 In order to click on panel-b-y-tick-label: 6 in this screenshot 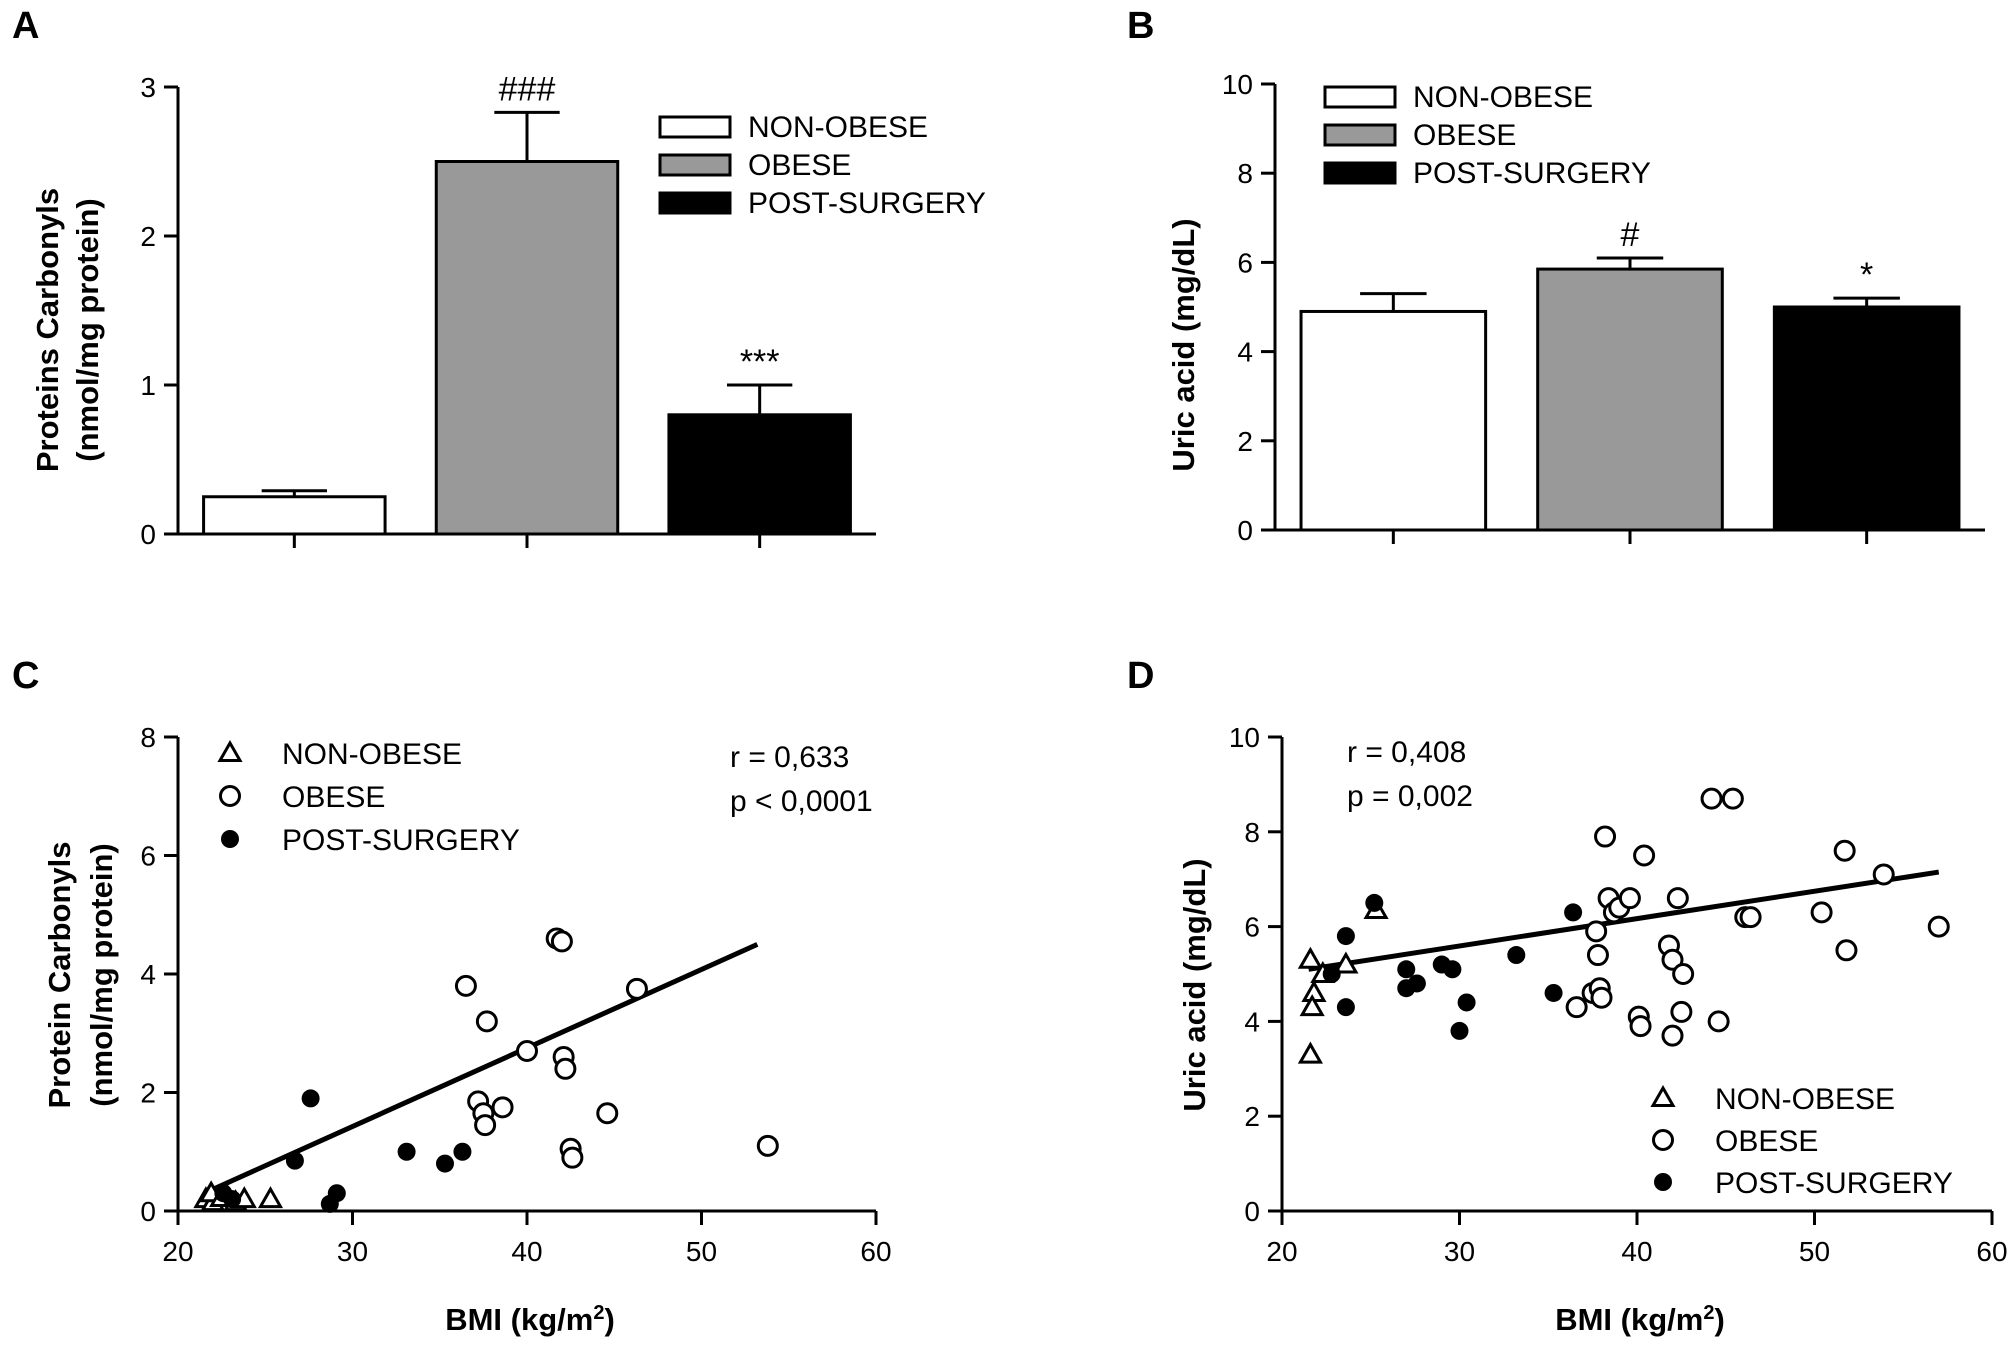, I will do `click(1245, 262)`.